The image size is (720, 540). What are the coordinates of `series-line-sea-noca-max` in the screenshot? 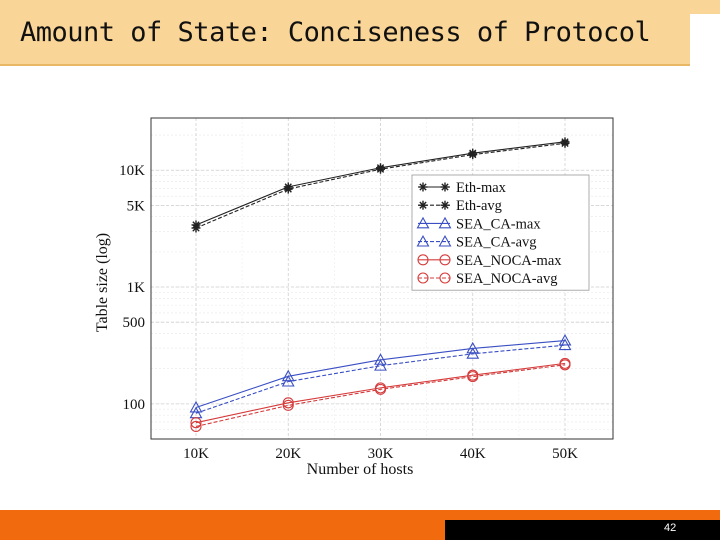 It's located at (380, 393).